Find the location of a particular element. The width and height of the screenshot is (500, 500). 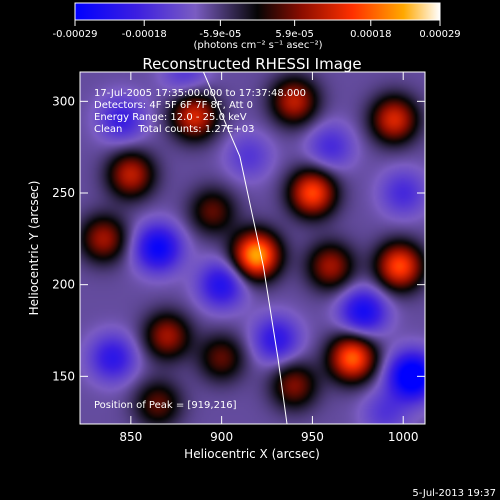

colorbar-tick-label: -0.00029 is located at coordinates (75, 34).